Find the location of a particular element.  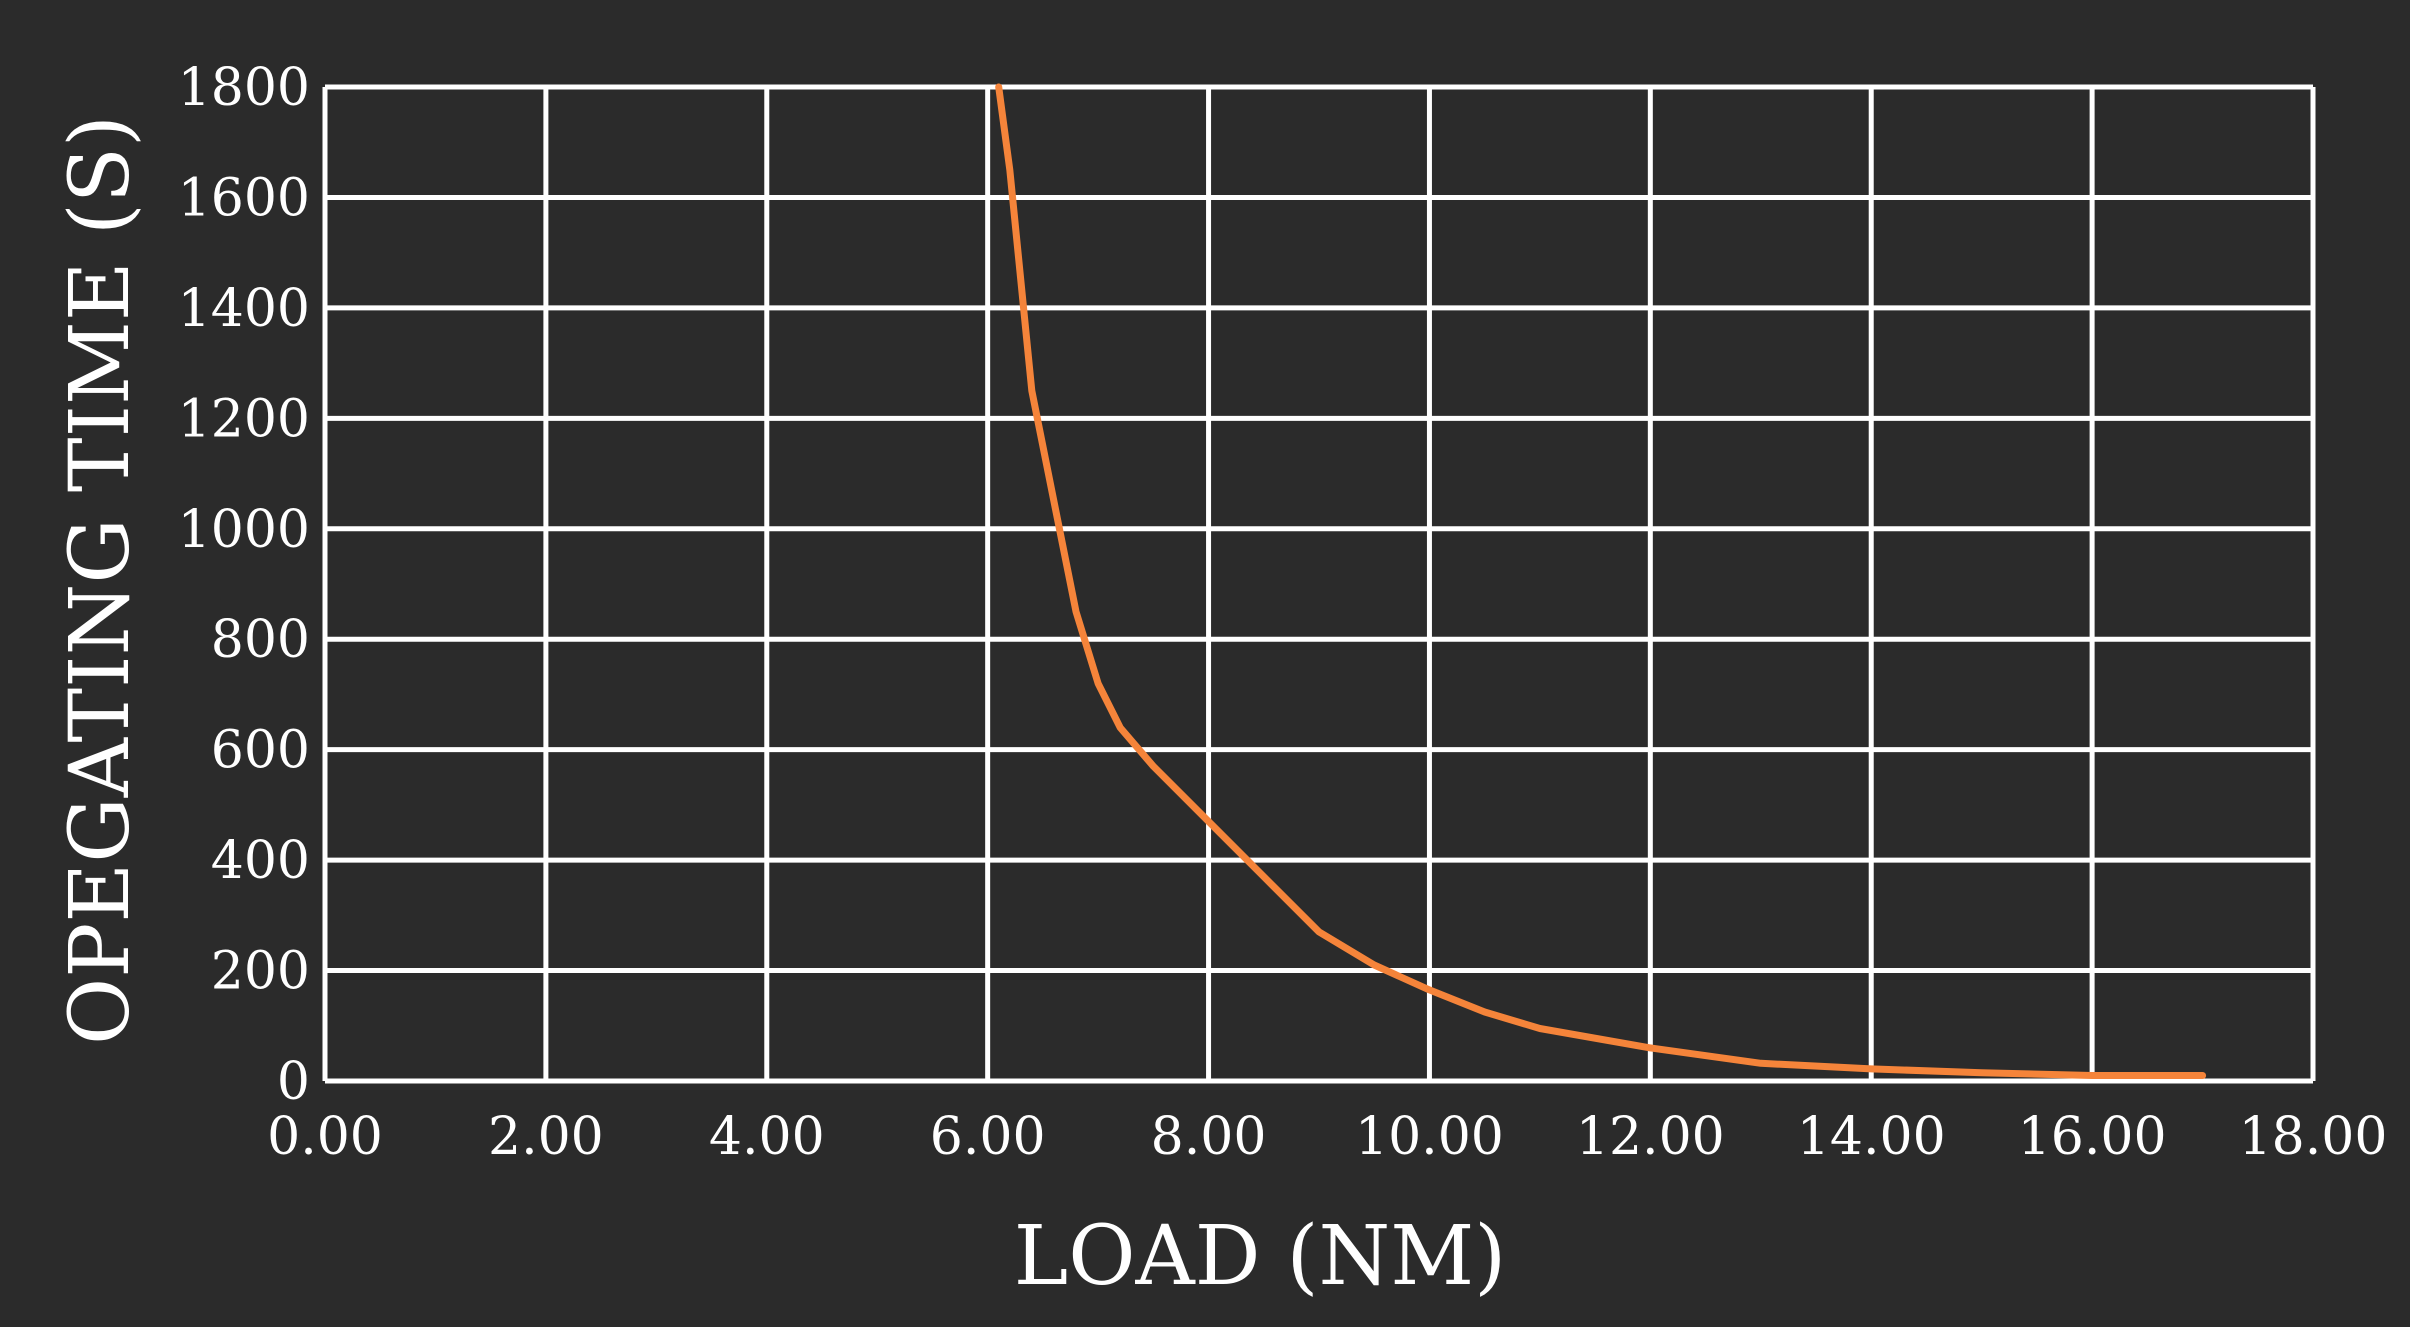

y-tick-labels: 0 200 400 600 800 1000 1200 1400 1600 1800 is located at coordinates (244, 585).